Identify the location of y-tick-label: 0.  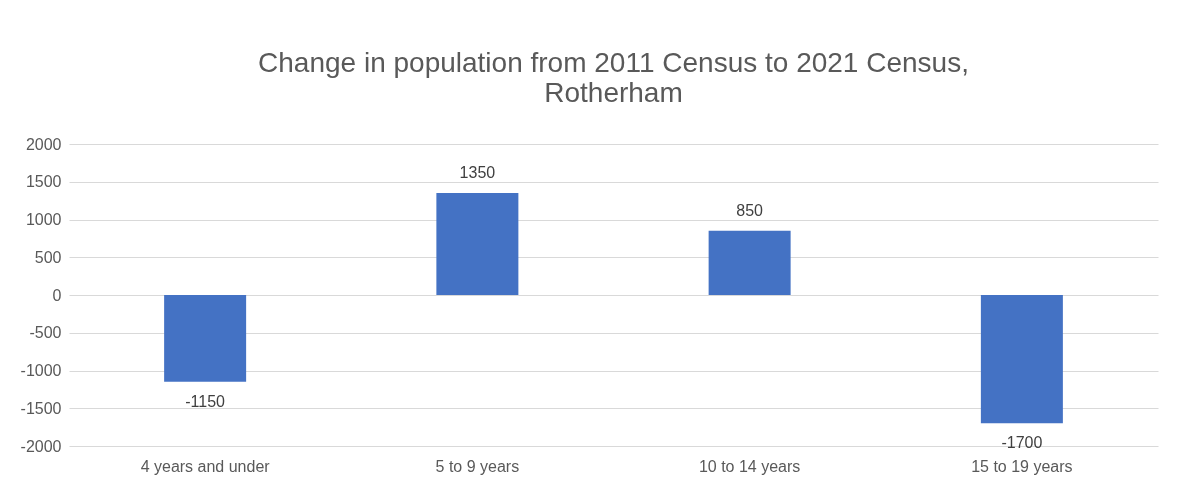
(57, 295).